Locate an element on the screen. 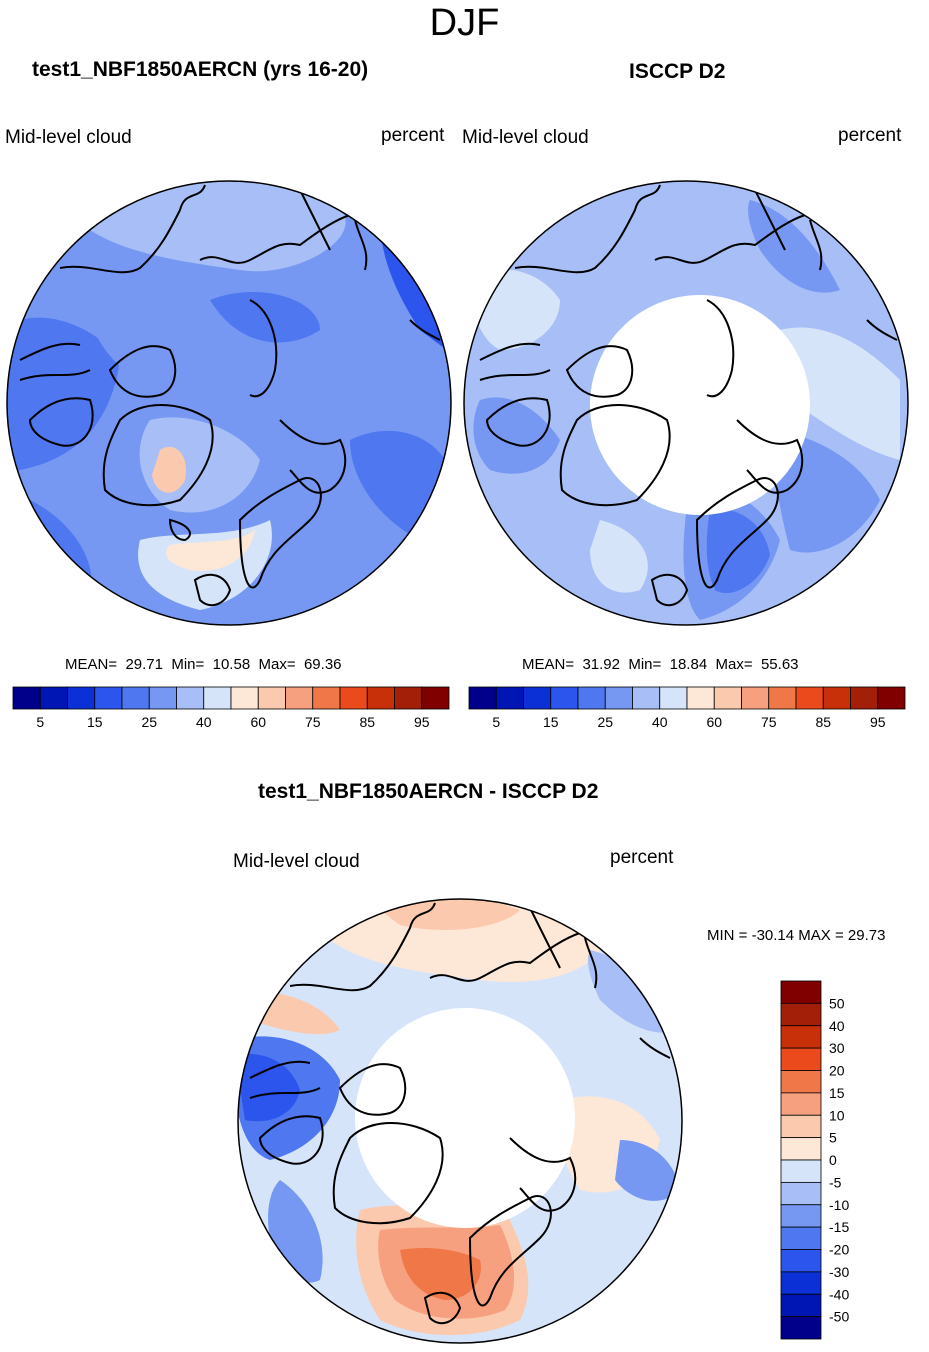 The image size is (929, 1352). panel1-title: test1_NBF1850AERCN (yrs 16-20) is located at coordinates (200, 69).